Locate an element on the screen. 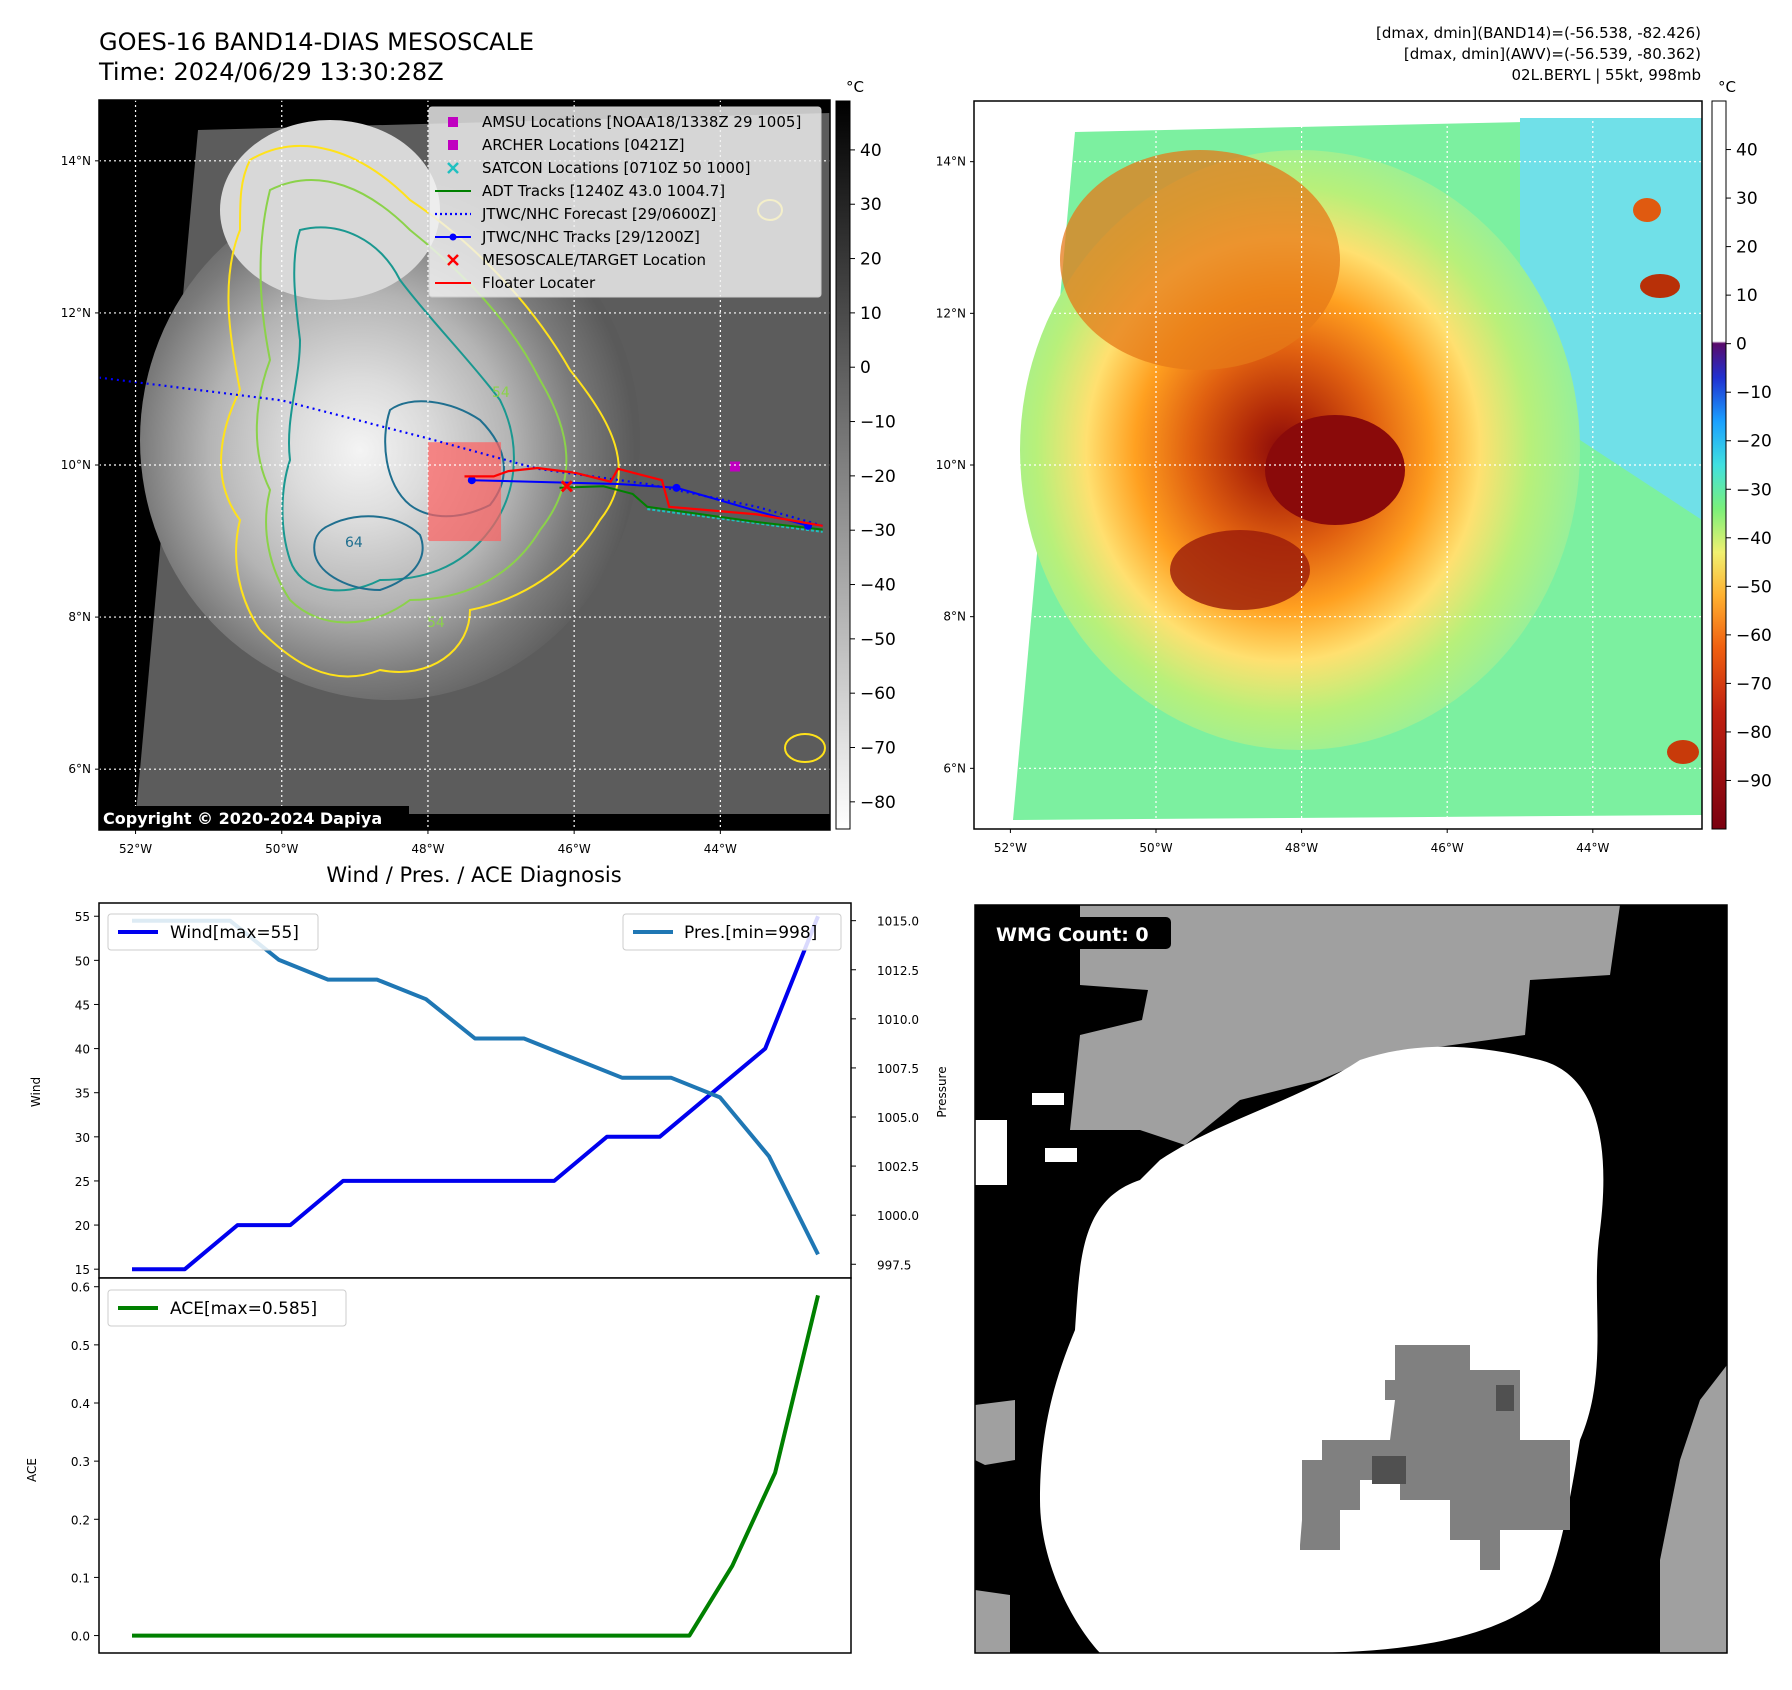  colorbar-tick-label: 20 is located at coordinates (1747, 248).